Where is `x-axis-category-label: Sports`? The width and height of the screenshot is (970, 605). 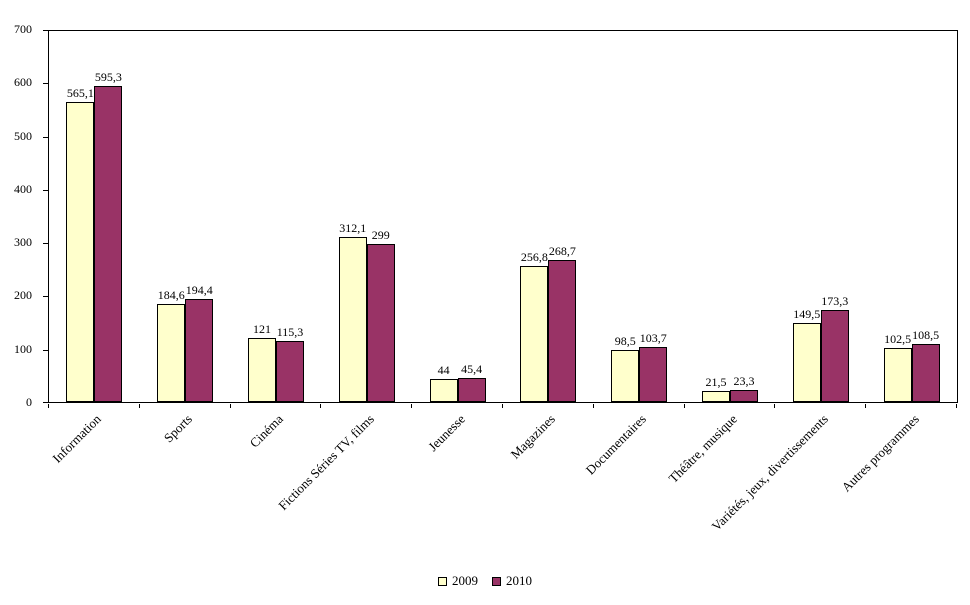 x-axis-category-label: Sports is located at coordinates (178, 428).